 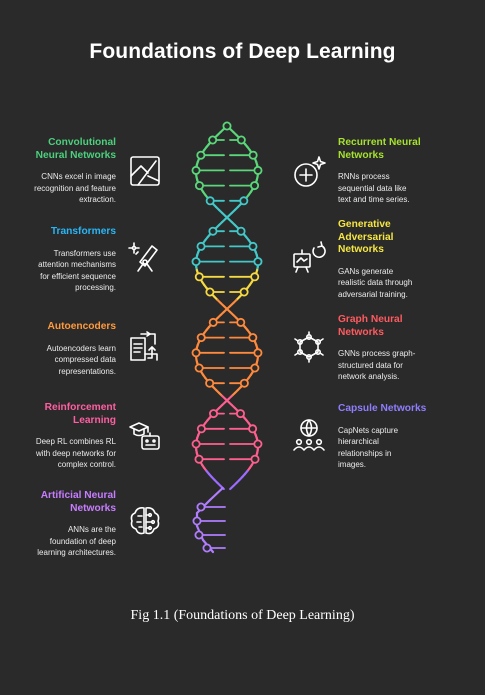 I want to click on item-capsule-title: Capsule Networks, so click(x=382, y=408).